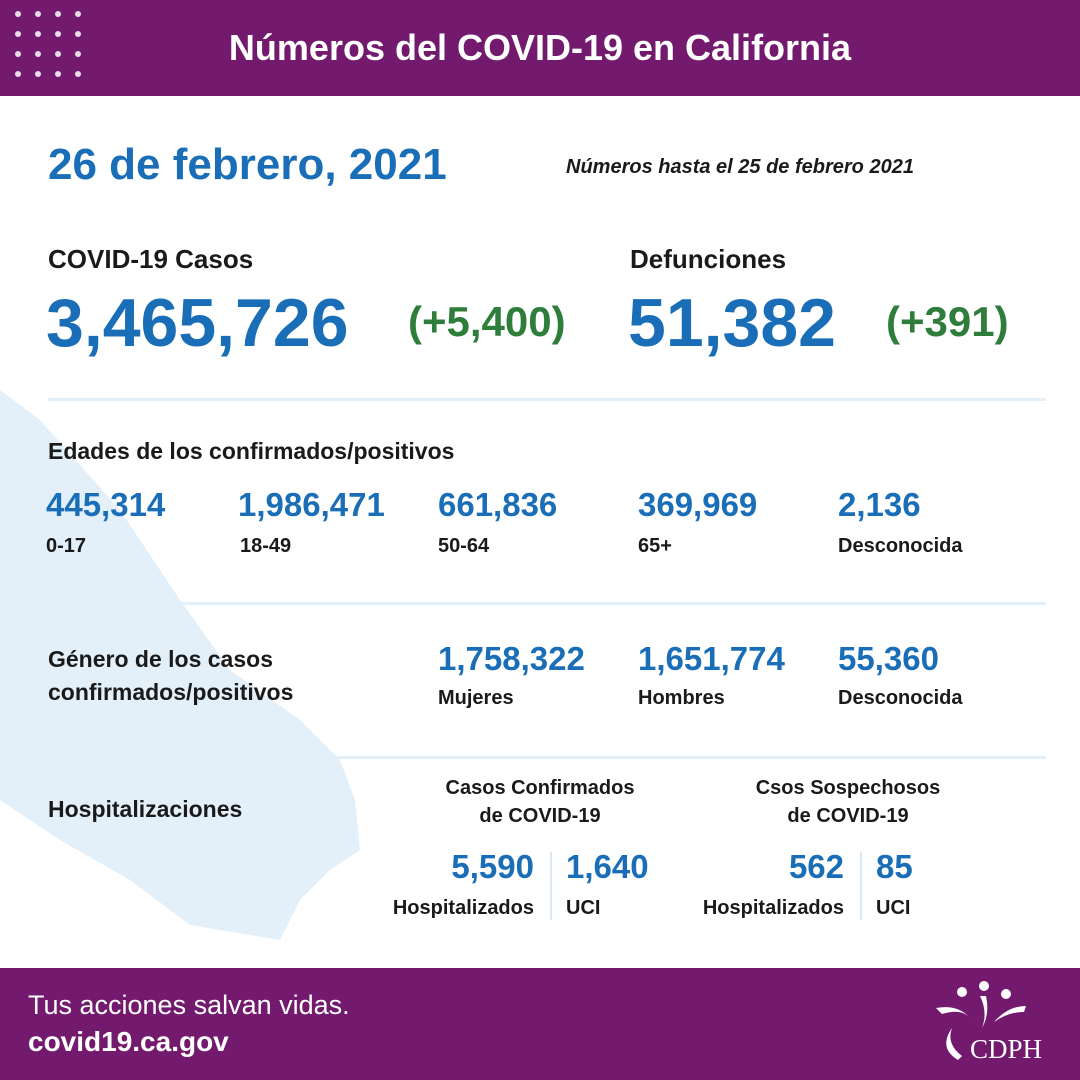 The width and height of the screenshot is (1080, 1080). What do you see at coordinates (740, 167) in the screenshot?
I see `data-as-of-note: Números hasta el 25 de febrero 2021` at bounding box center [740, 167].